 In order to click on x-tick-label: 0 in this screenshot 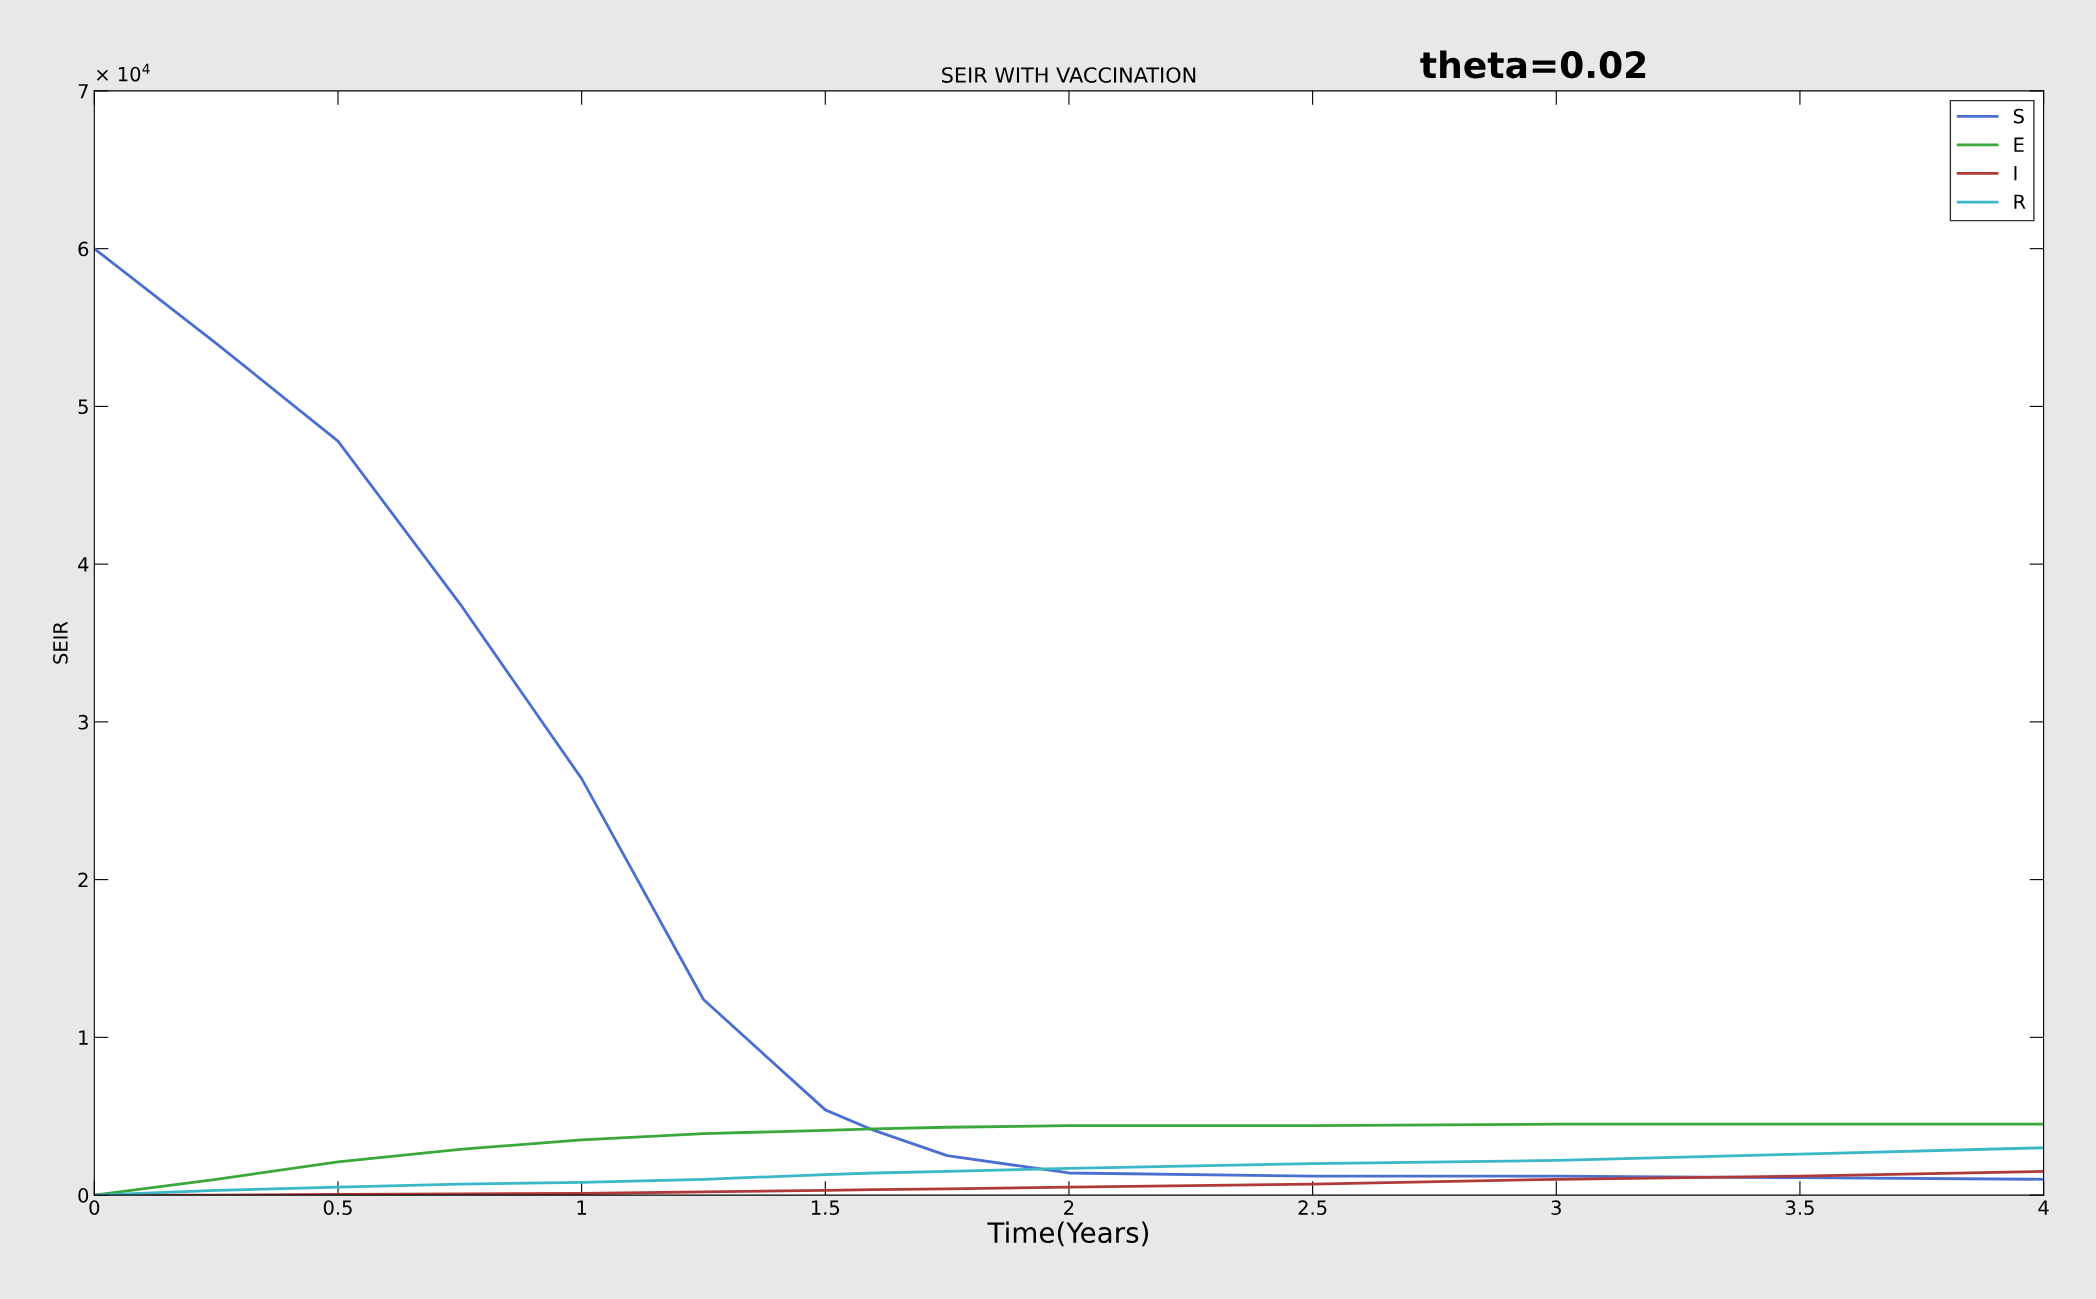, I will do `click(94, 1207)`.